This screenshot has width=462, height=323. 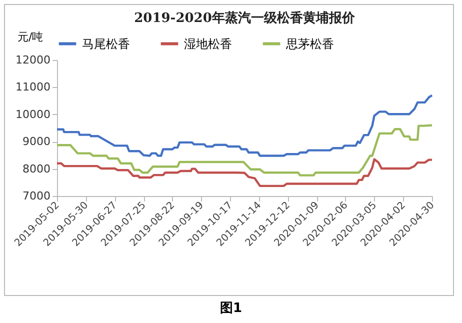 I want to click on legend-label: 马尾松香, so click(x=106, y=43).